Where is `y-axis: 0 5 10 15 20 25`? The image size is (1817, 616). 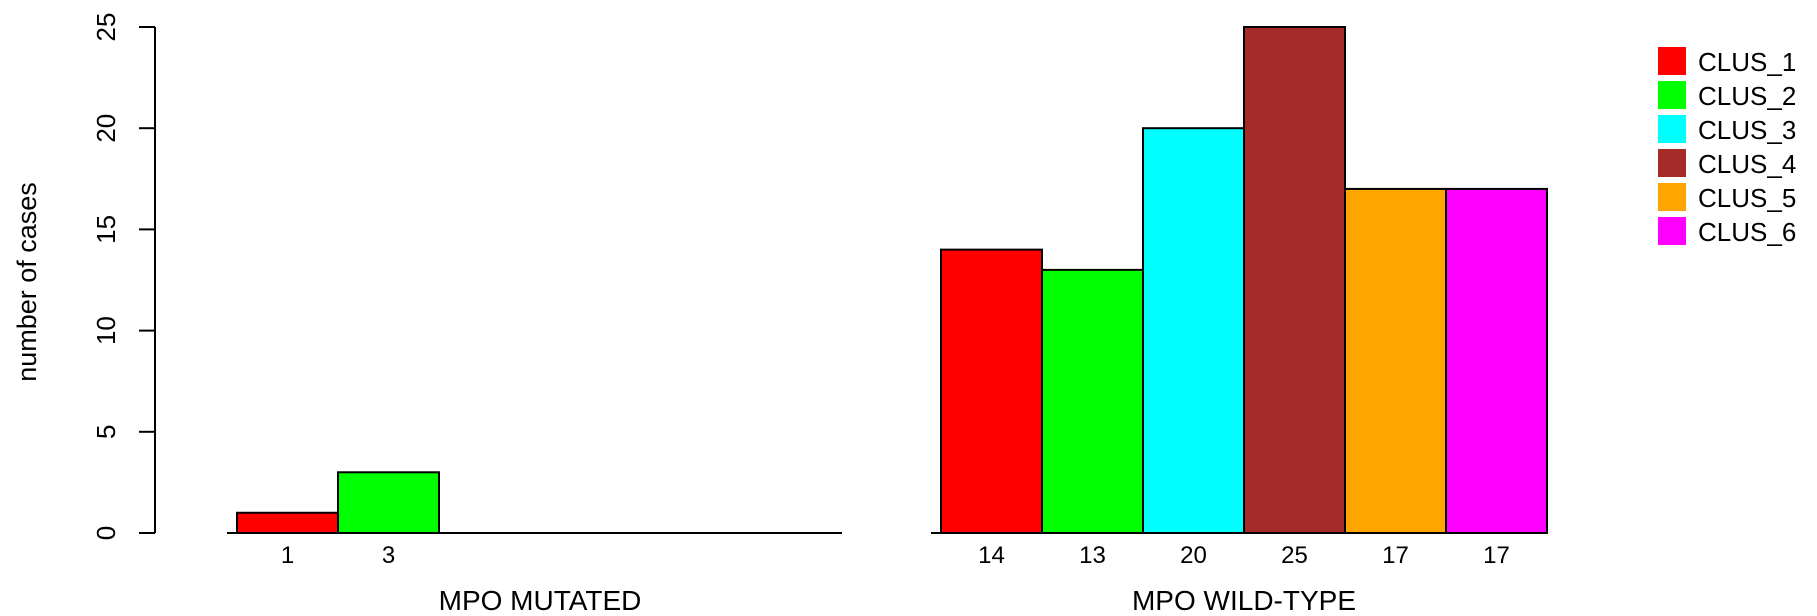
y-axis: 0 5 10 15 20 25 is located at coordinates (123, 276).